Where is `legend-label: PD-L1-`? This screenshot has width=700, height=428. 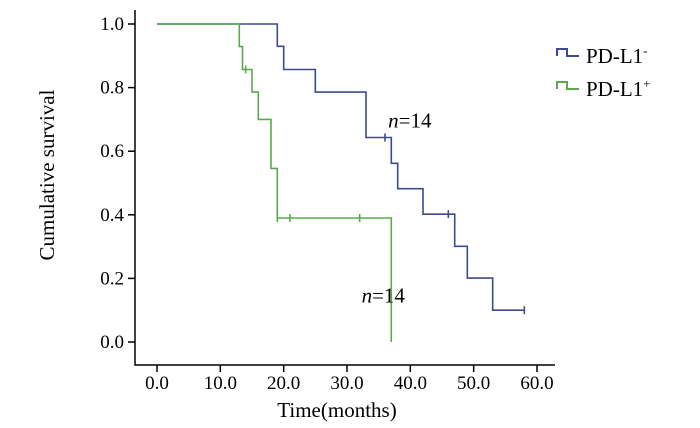
legend-label: PD-L1- is located at coordinates (617, 55).